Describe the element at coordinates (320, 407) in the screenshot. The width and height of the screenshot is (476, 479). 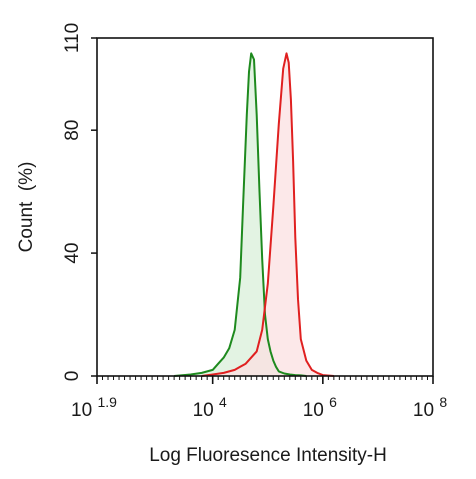
I see `x-tick-label: 10 6` at that location.